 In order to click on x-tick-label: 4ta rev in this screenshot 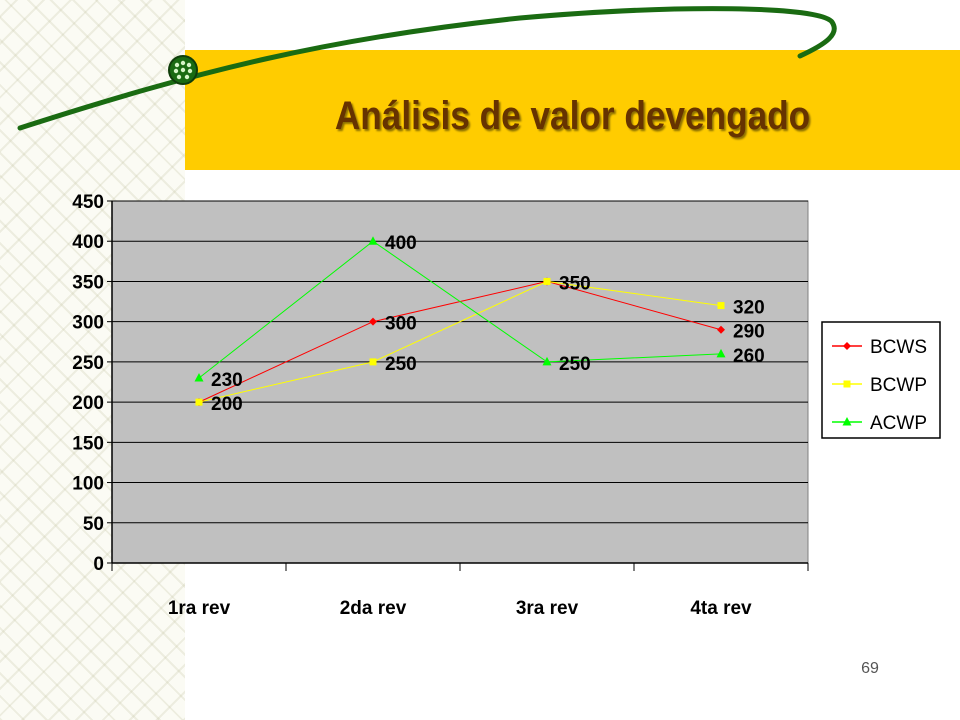, I will do `click(721, 608)`.